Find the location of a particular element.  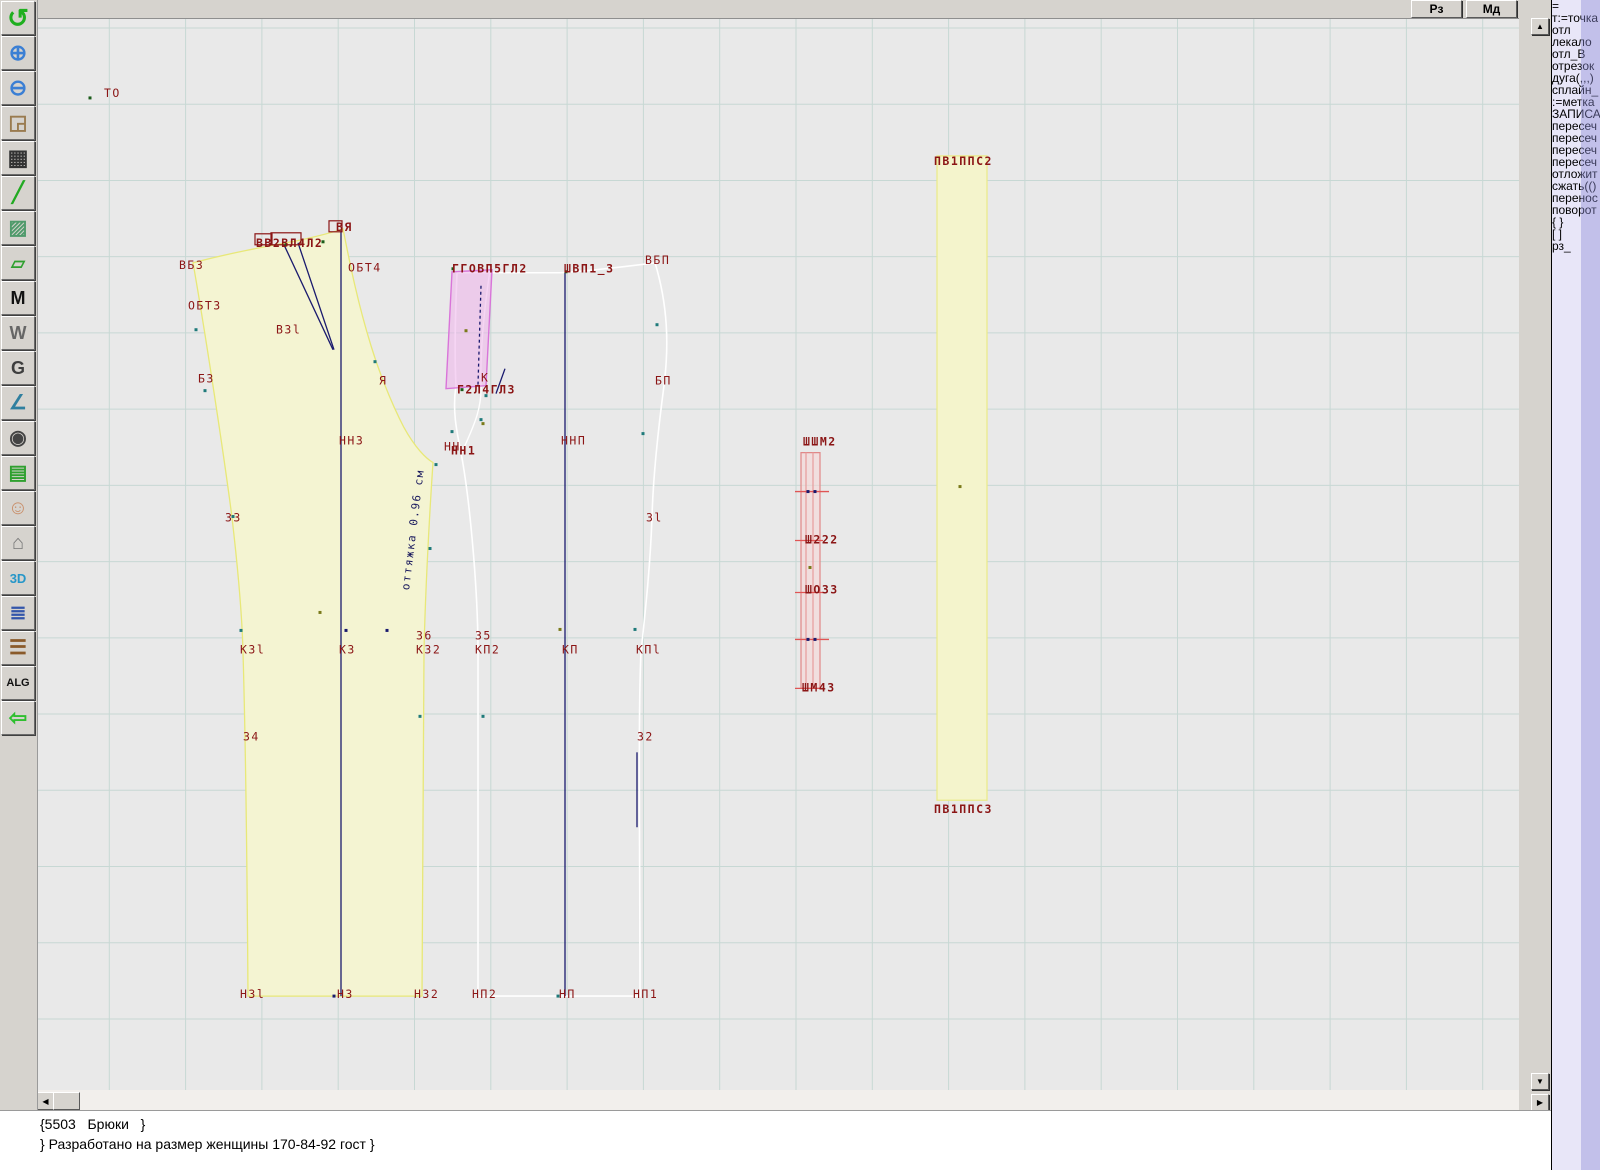

pattern-pieces-icon: ▱ is located at coordinates (18, 263).